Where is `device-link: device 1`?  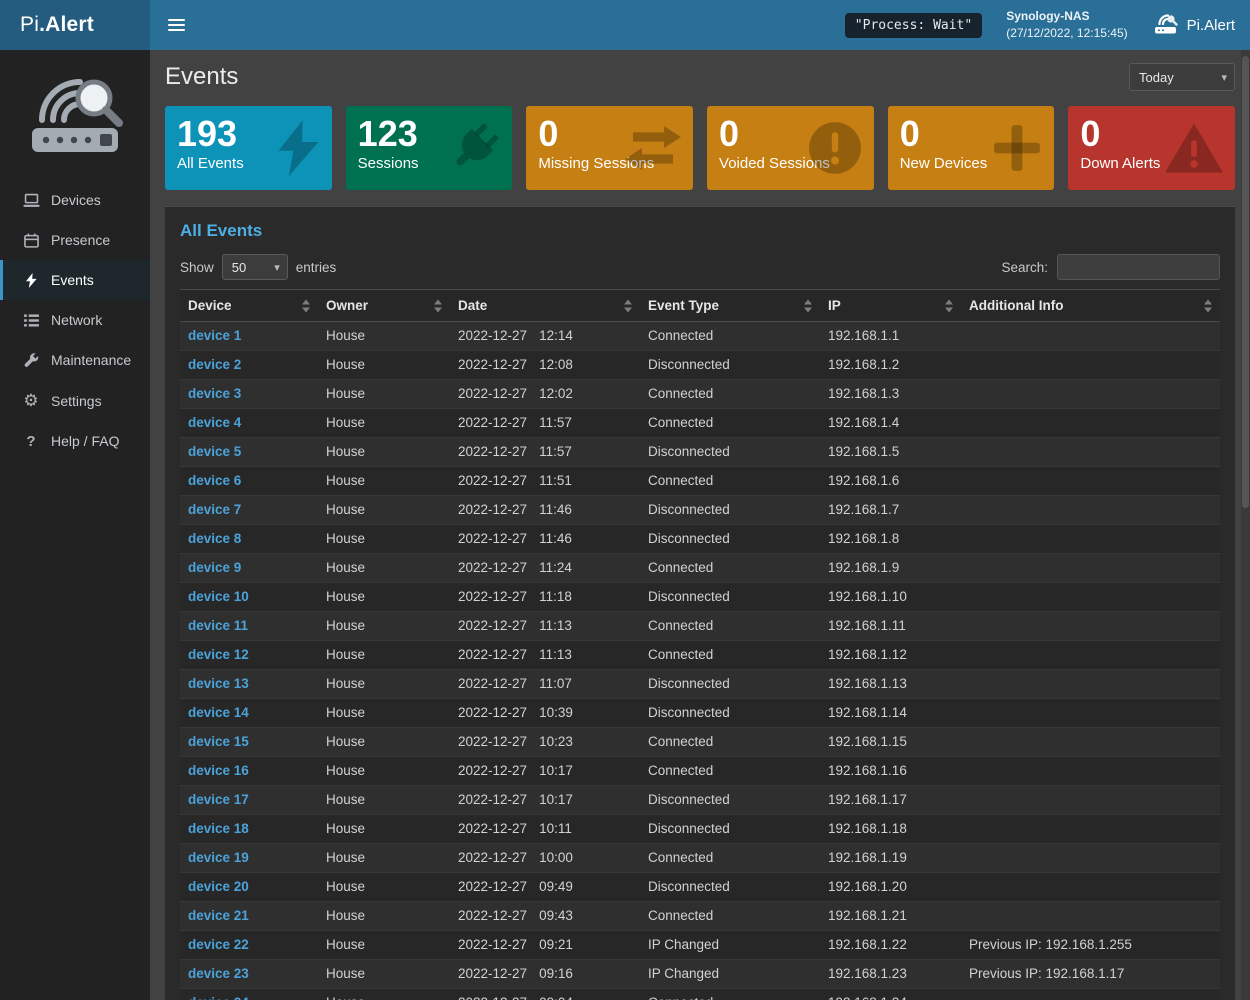
device-link: device 1 is located at coordinates (215, 335).